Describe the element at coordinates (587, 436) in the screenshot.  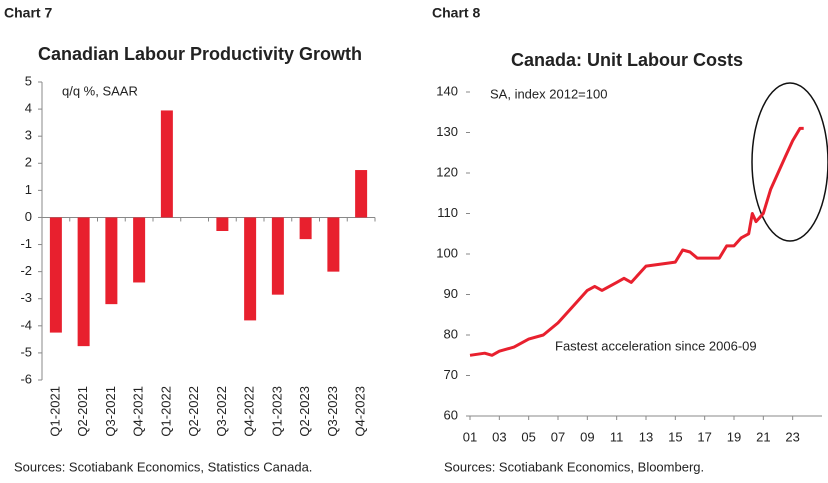
I see `x-tick-label: 09` at that location.